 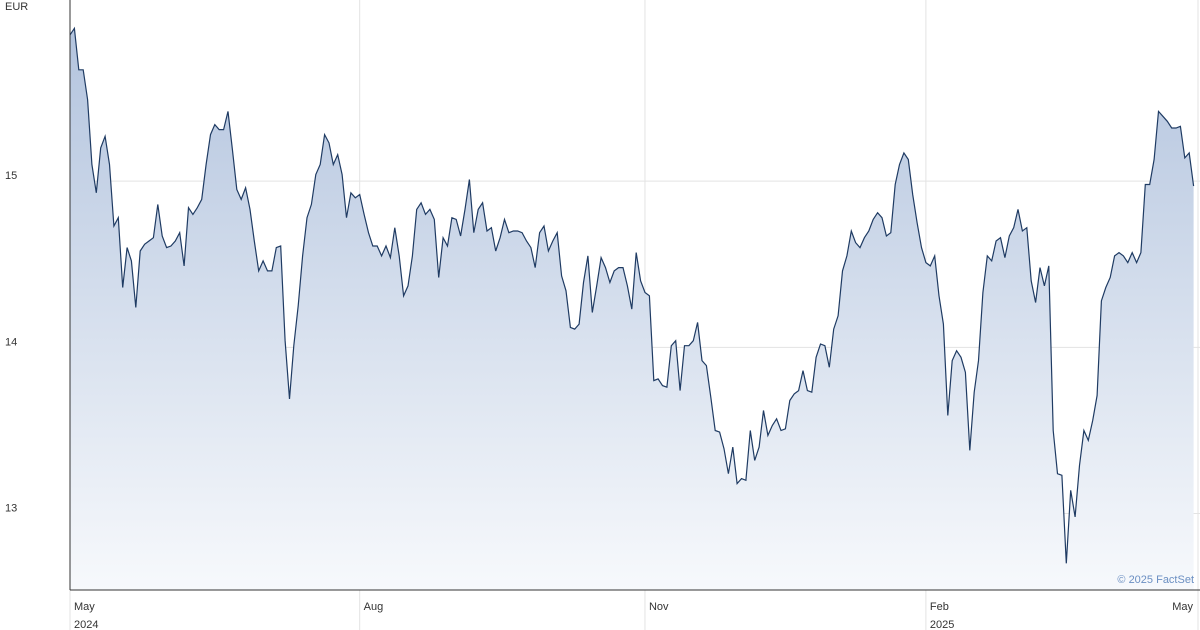 What do you see at coordinates (942, 624) in the screenshot?
I see `x-year-label: 2025` at bounding box center [942, 624].